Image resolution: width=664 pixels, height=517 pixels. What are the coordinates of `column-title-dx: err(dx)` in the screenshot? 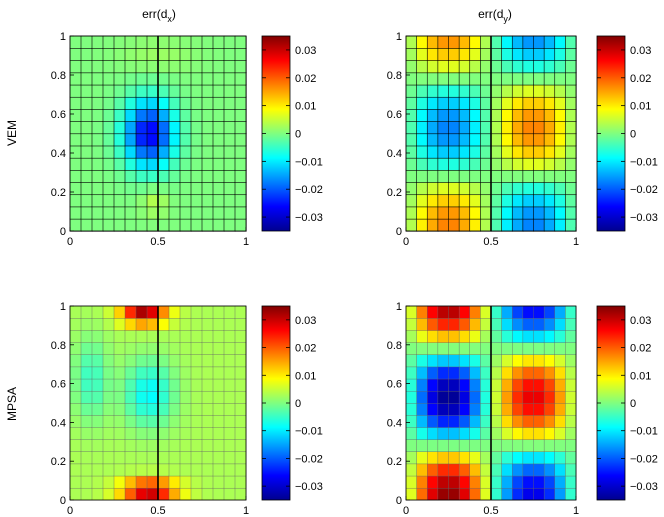 It's located at (159, 15).